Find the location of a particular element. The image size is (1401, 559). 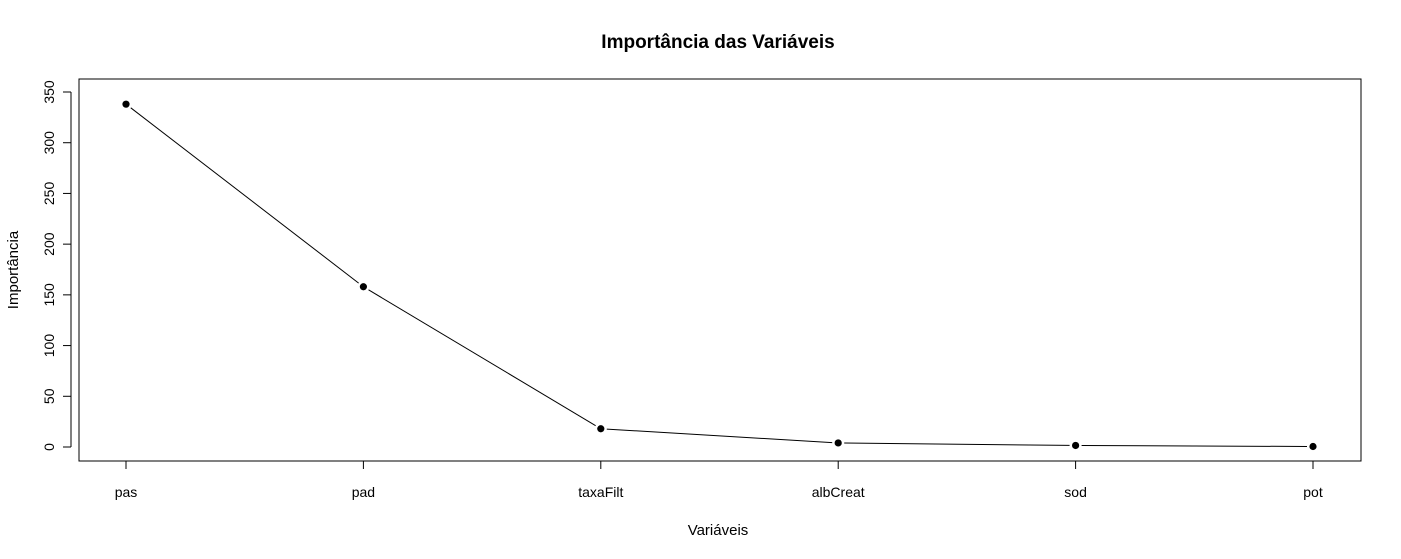

y-tick-label: 0 is located at coordinates (49, 447).